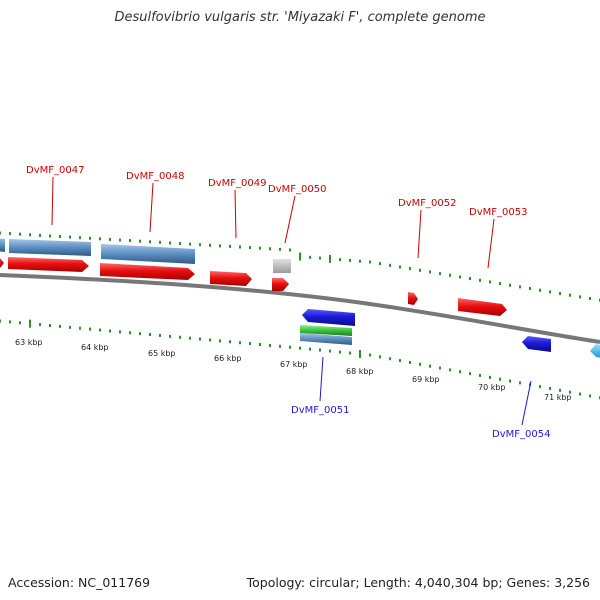  What do you see at coordinates (498, 212) in the screenshot?
I see `gene-label: DvMF_0053` at bounding box center [498, 212].